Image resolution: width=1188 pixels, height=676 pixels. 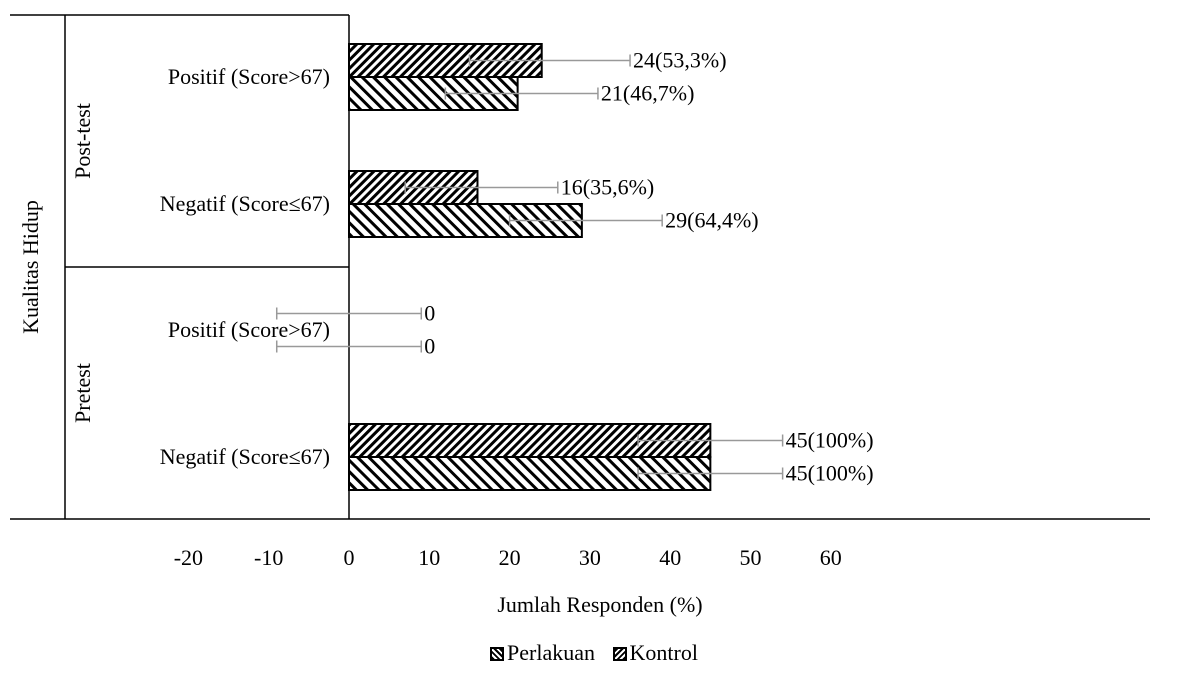 What do you see at coordinates (607, 187) in the screenshot?
I see `data-label-perlakuan-1: 16(35,6%)` at bounding box center [607, 187].